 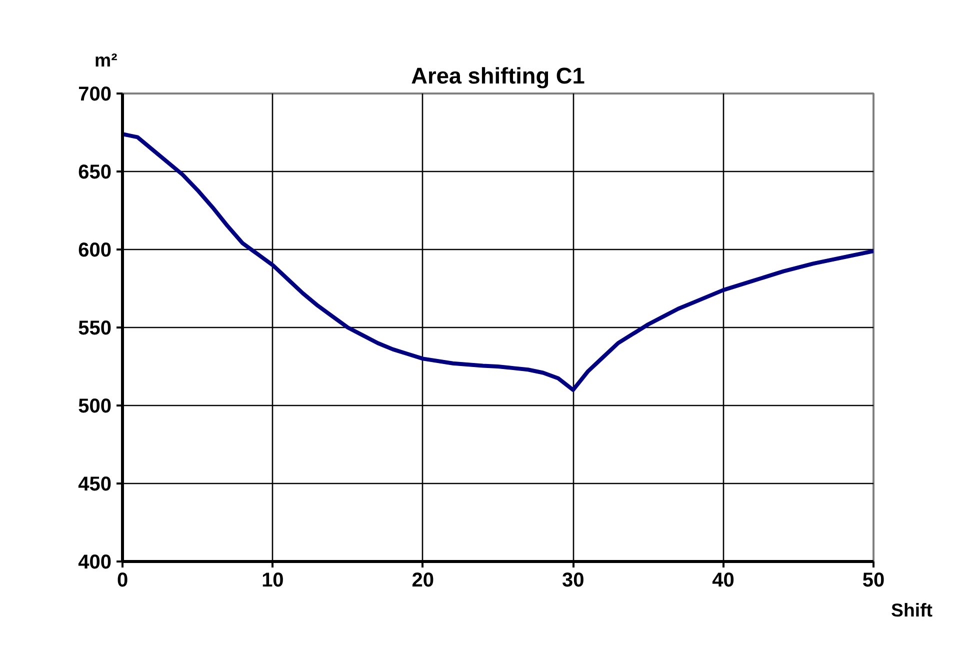 What do you see at coordinates (873, 581) in the screenshot?
I see `x-tick-label: 50` at bounding box center [873, 581].